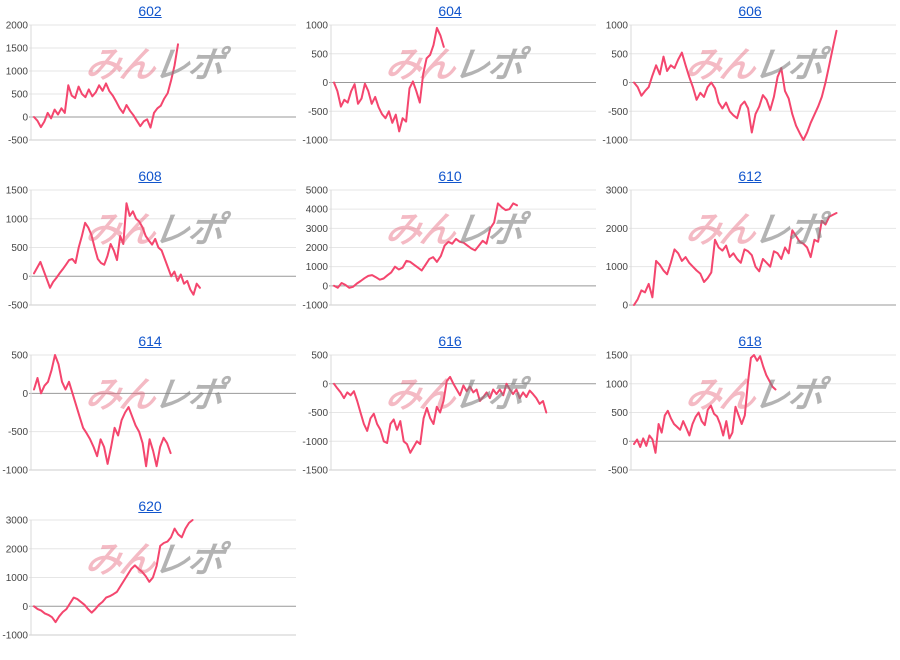  Describe the element at coordinates (317, 210) in the screenshot. I see `y-axis-tick-label: 4000` at that location.